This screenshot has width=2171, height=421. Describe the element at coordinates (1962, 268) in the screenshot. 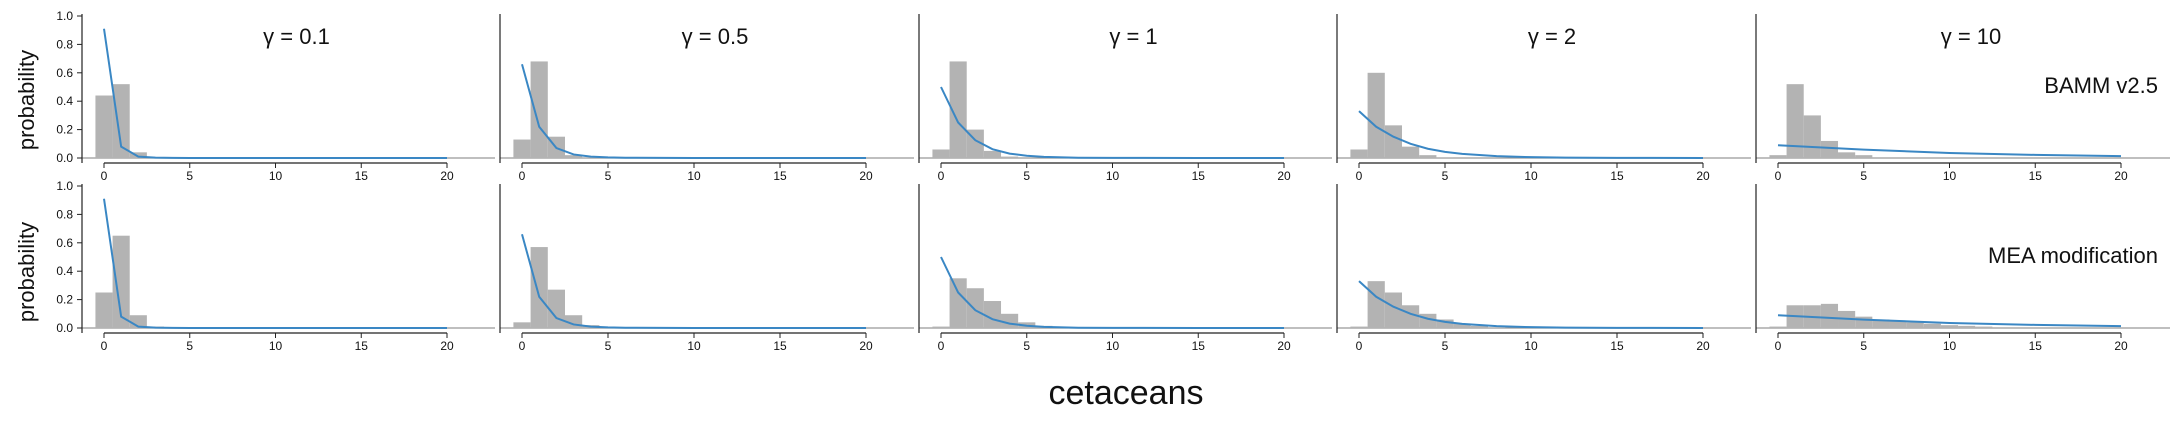

I see `panel-2-5: 0 5 10 15 20` at that location.